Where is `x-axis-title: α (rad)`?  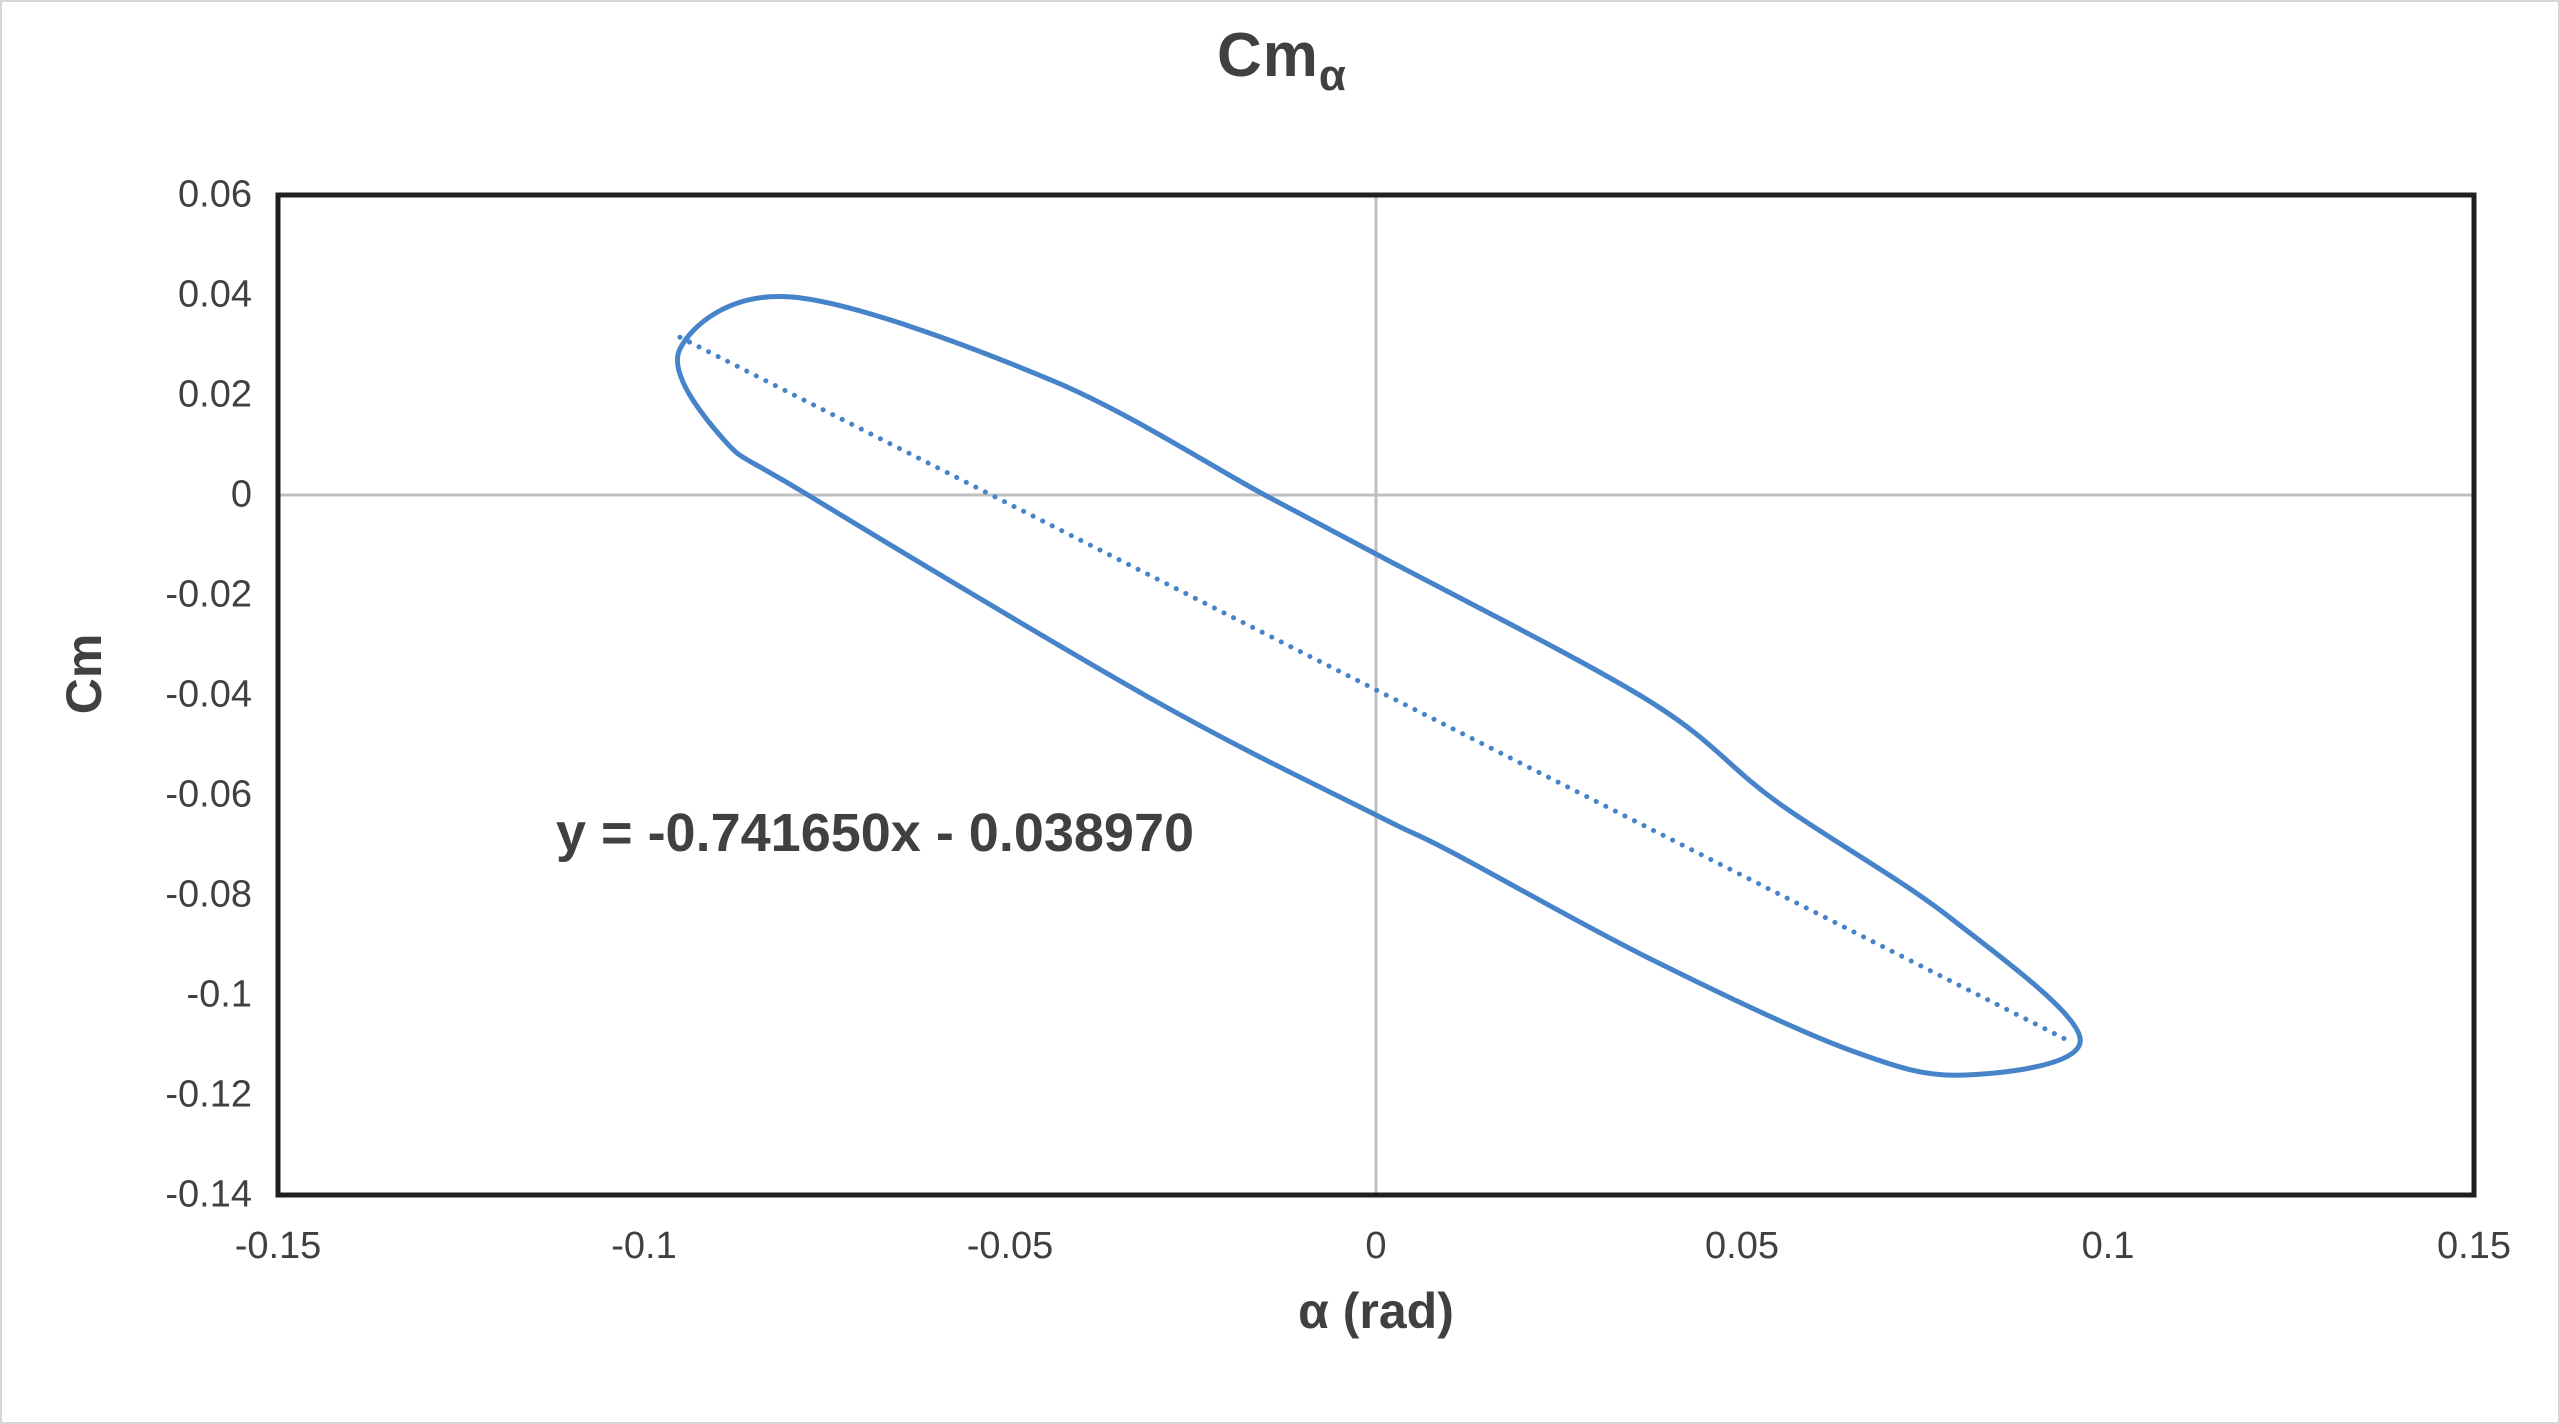 x-axis-title: α (rad) is located at coordinates (1376, 1311).